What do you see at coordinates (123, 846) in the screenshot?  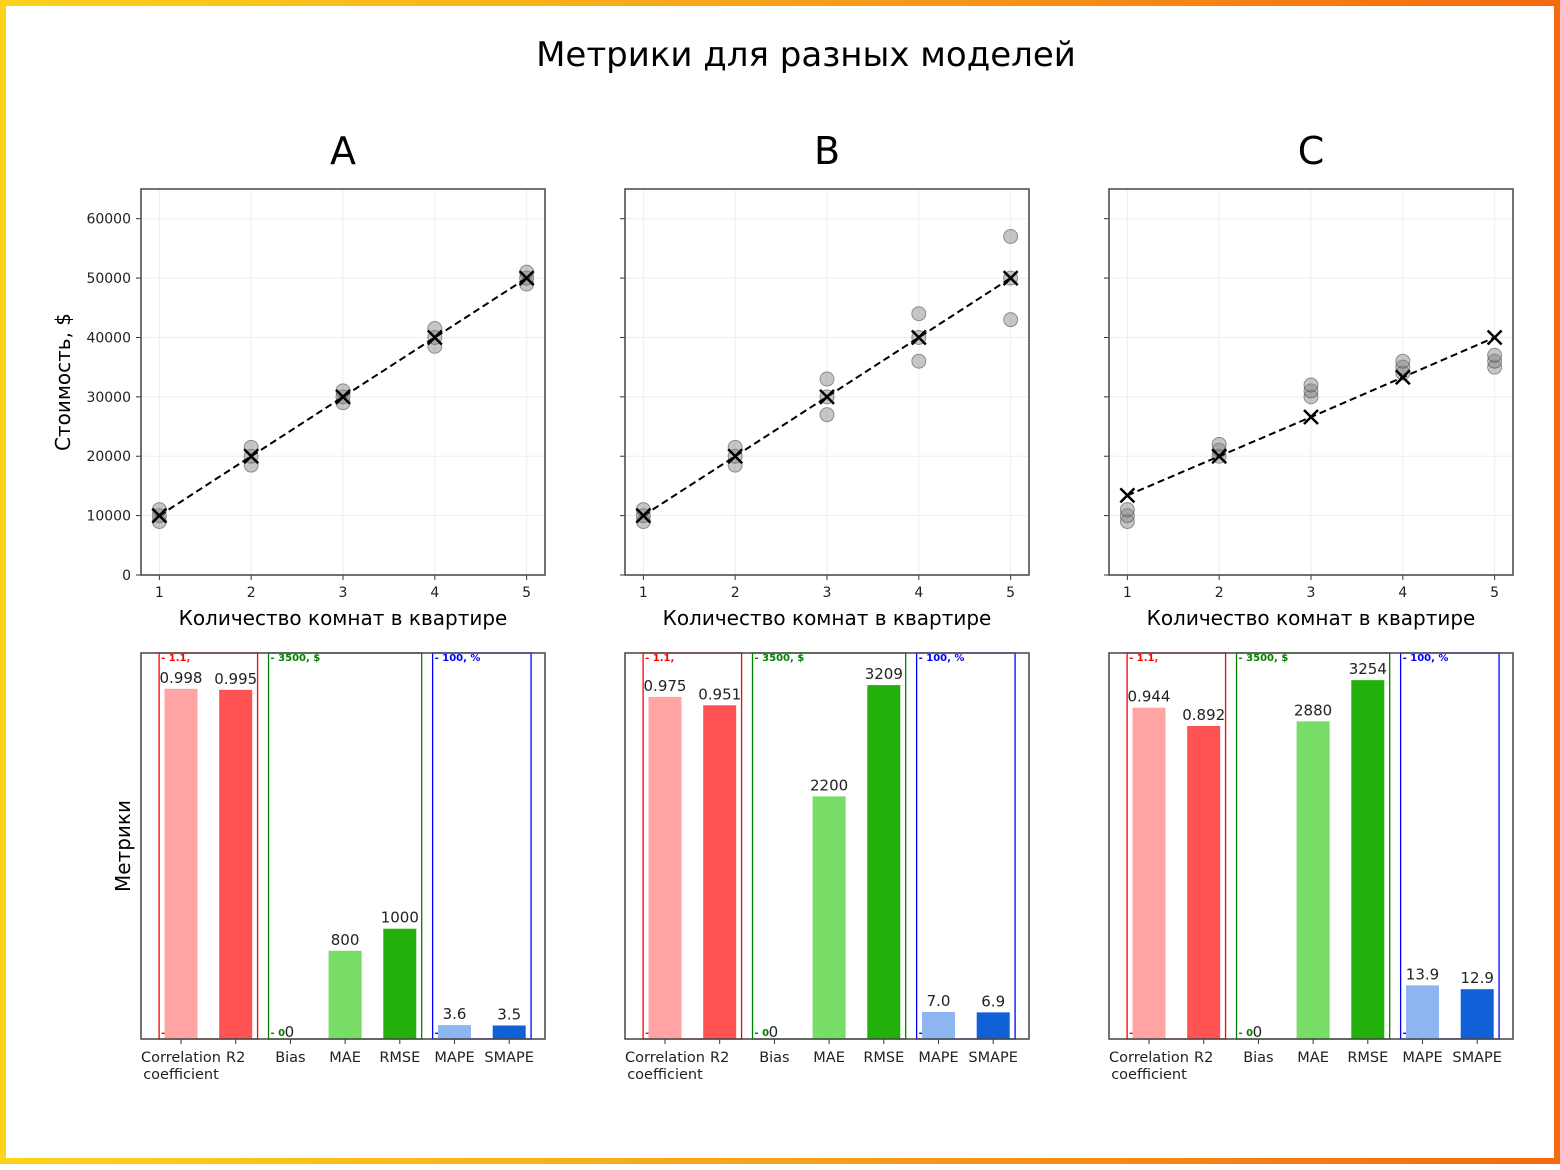 I see `bars-ylabel: Метрики` at bounding box center [123, 846].